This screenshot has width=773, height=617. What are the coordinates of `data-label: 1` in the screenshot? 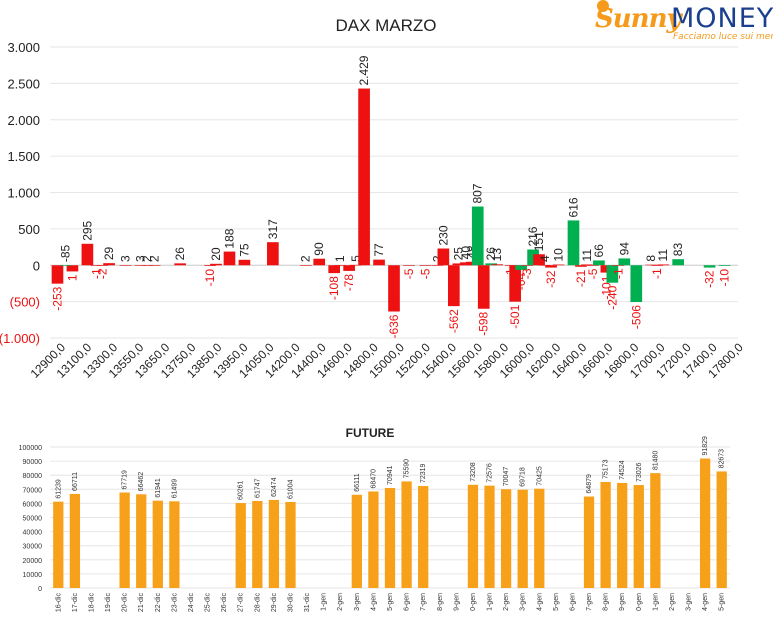 It's located at (72, 277).